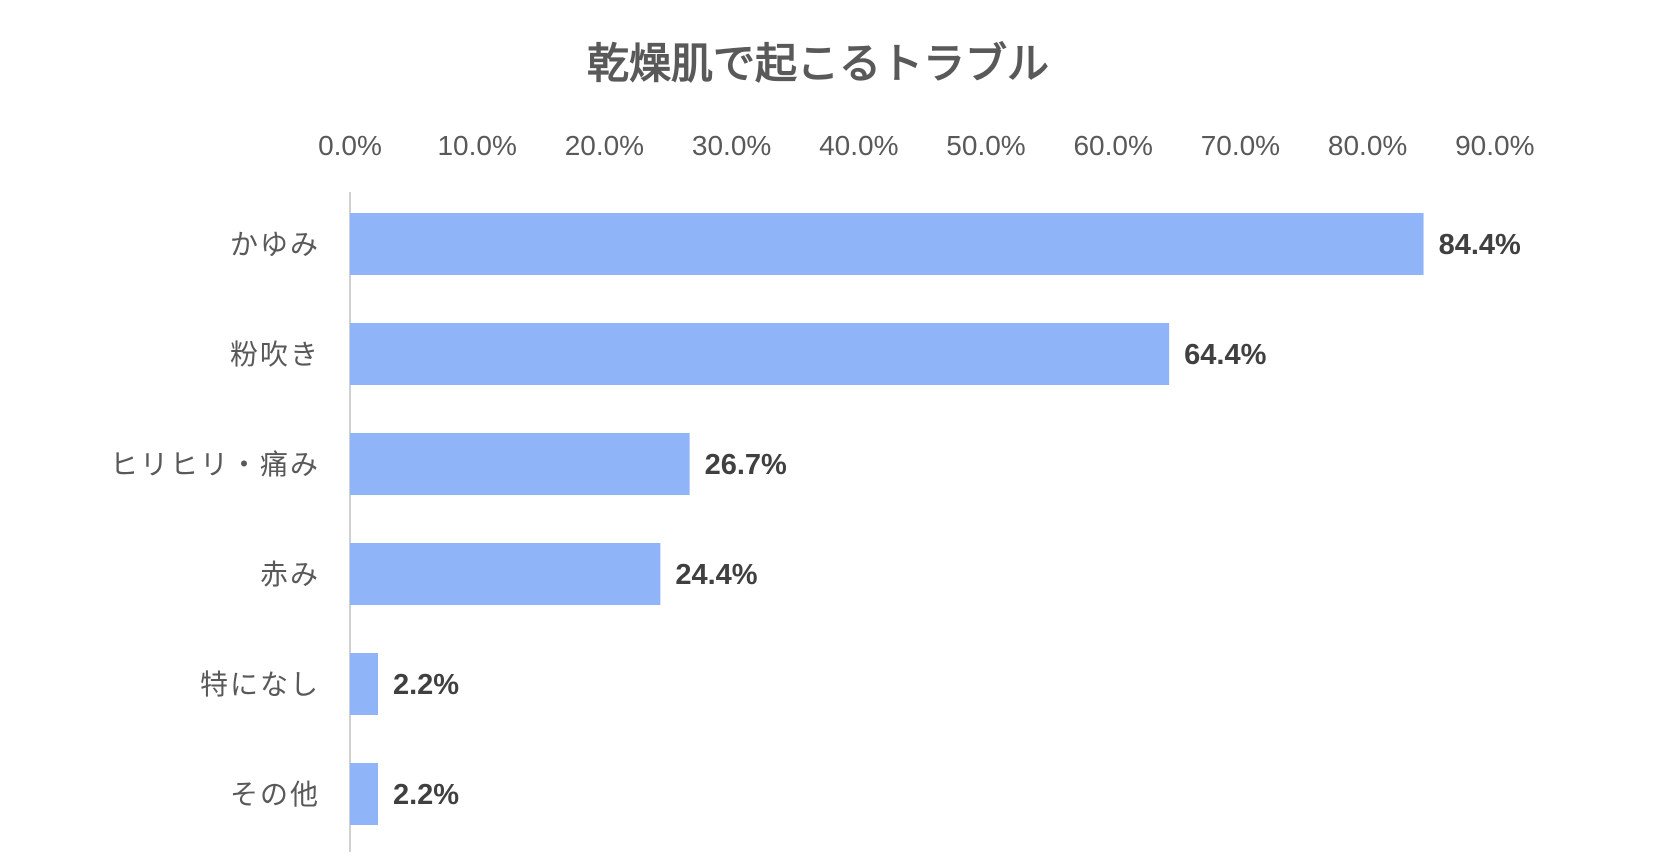  Describe the element at coordinates (1480, 245) in the screenshot. I see `data-label: 84.4%` at that location.